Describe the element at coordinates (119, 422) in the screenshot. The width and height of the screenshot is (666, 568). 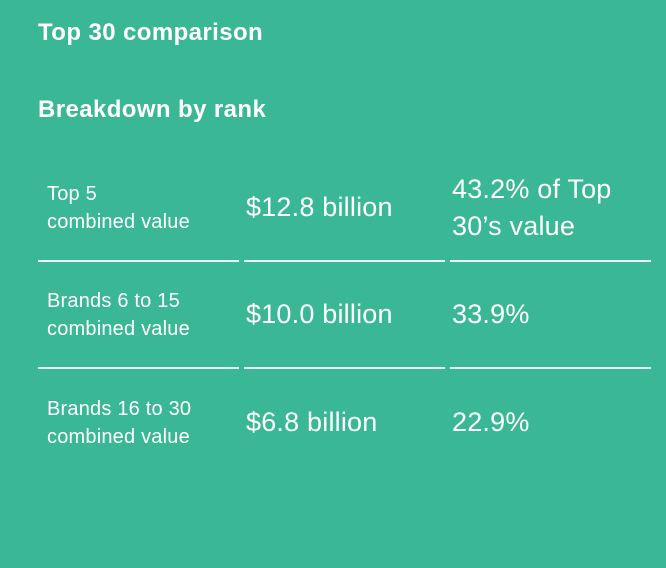
I see `row-label-brands-16-30: Brands 16 to 30 combined value` at that location.